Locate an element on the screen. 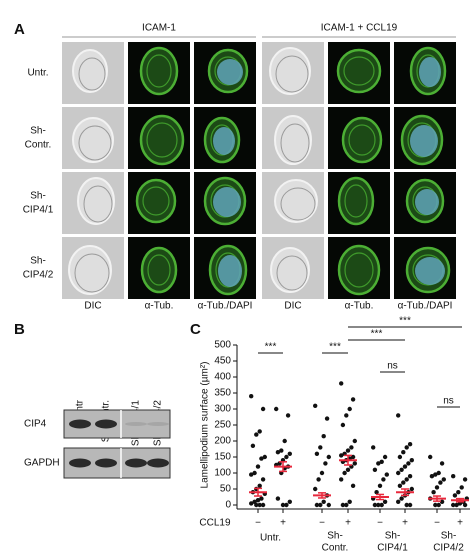 The width and height of the screenshot is (474, 553). row-label: CIP4/2 is located at coordinates (38, 275).